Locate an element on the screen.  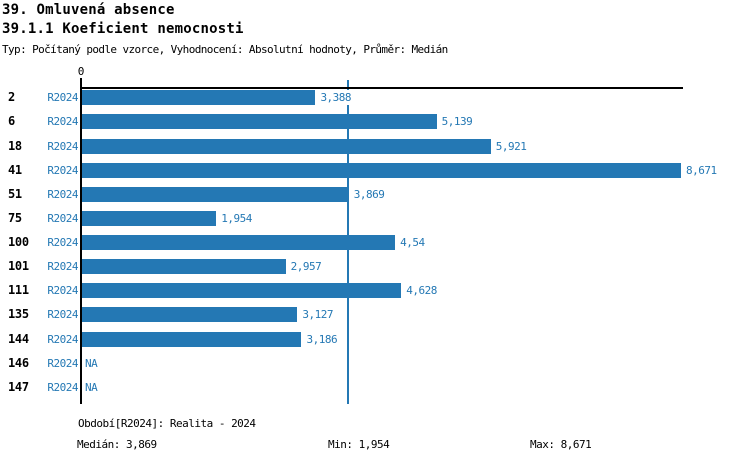
x-axis-line is located at coordinates (382, 88).